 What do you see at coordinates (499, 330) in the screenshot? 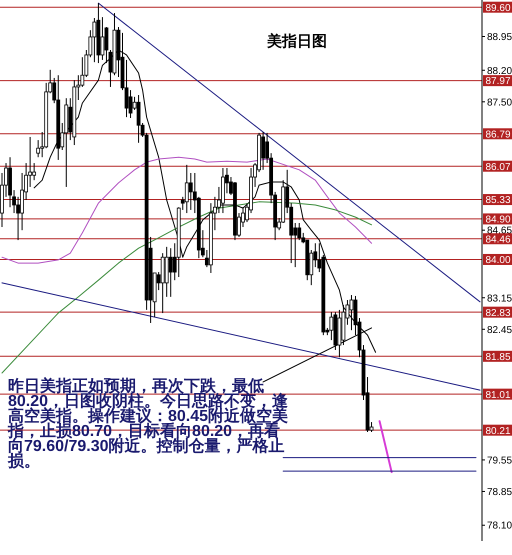
I see `y-tick-label: 82.45` at bounding box center [499, 330].